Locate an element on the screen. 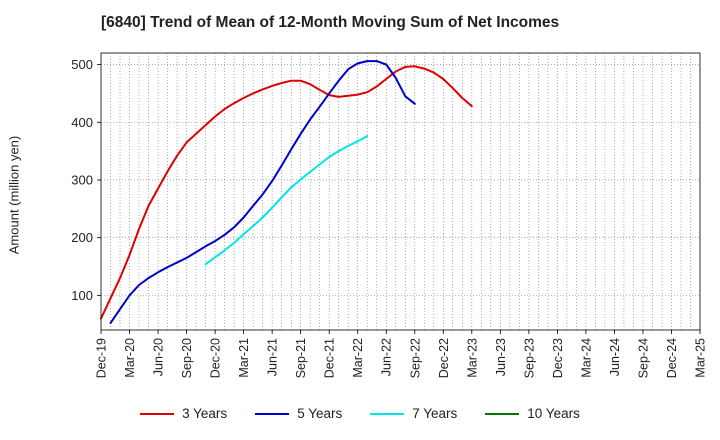 The height and width of the screenshot is (440, 720). x-tick-label: Mar-25 is located at coordinates (701, 358).